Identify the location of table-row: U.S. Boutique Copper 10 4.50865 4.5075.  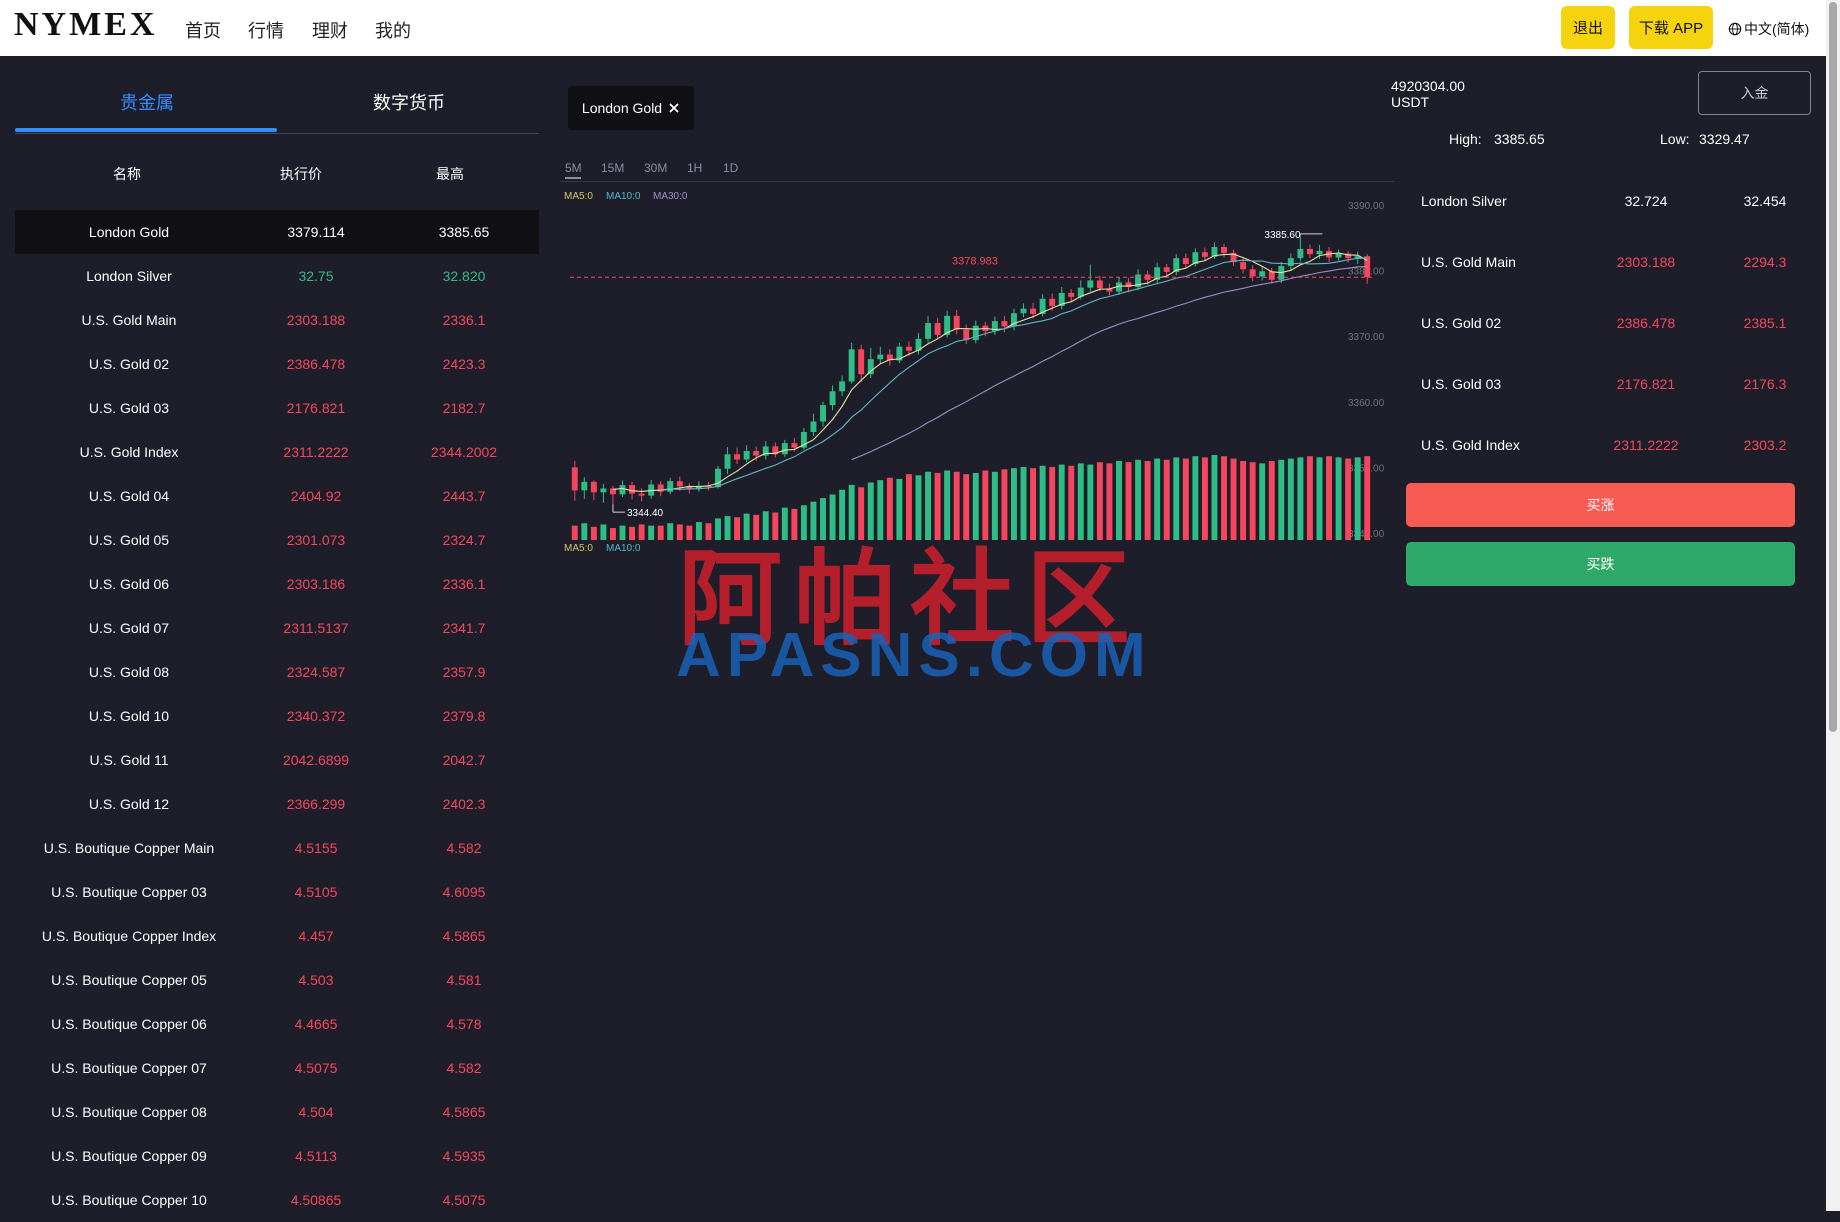
(277, 1200).